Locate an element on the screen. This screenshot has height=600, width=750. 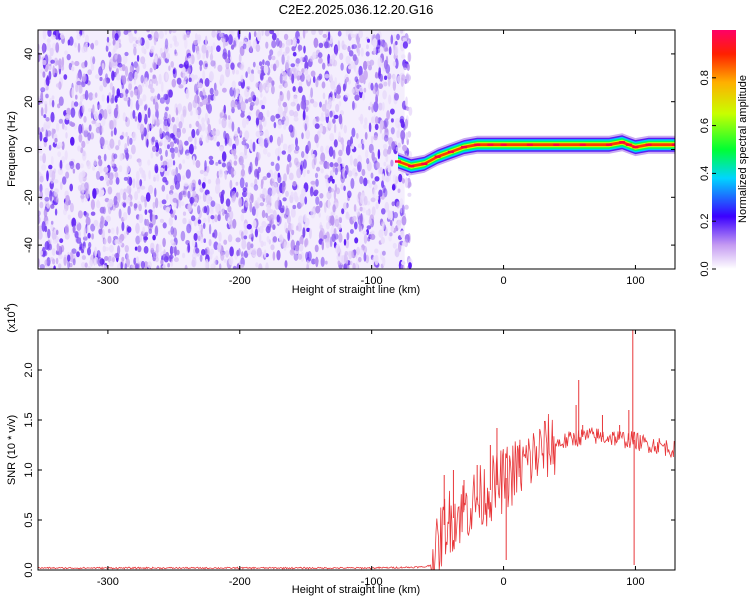
snr-y-tick-label: 0.5 is located at coordinates (29, 519).